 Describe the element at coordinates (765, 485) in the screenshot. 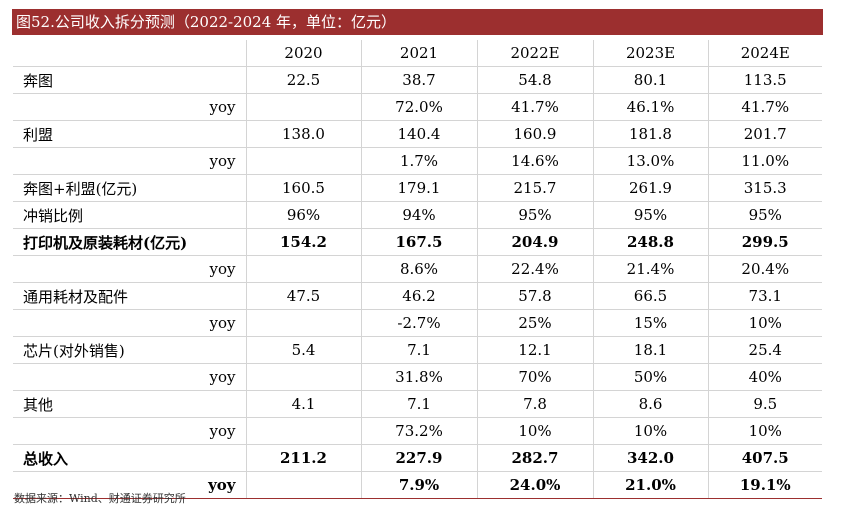

I see `table-cell: 19.1%` at that location.